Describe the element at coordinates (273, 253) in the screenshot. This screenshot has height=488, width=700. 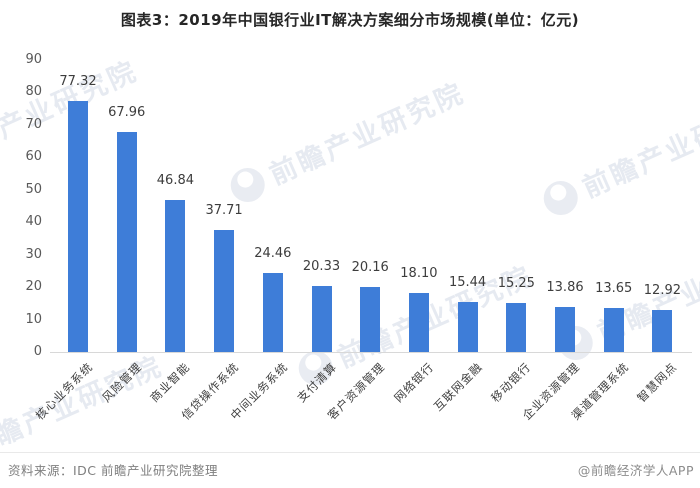
I see `bar-value-label: 24.46` at that location.